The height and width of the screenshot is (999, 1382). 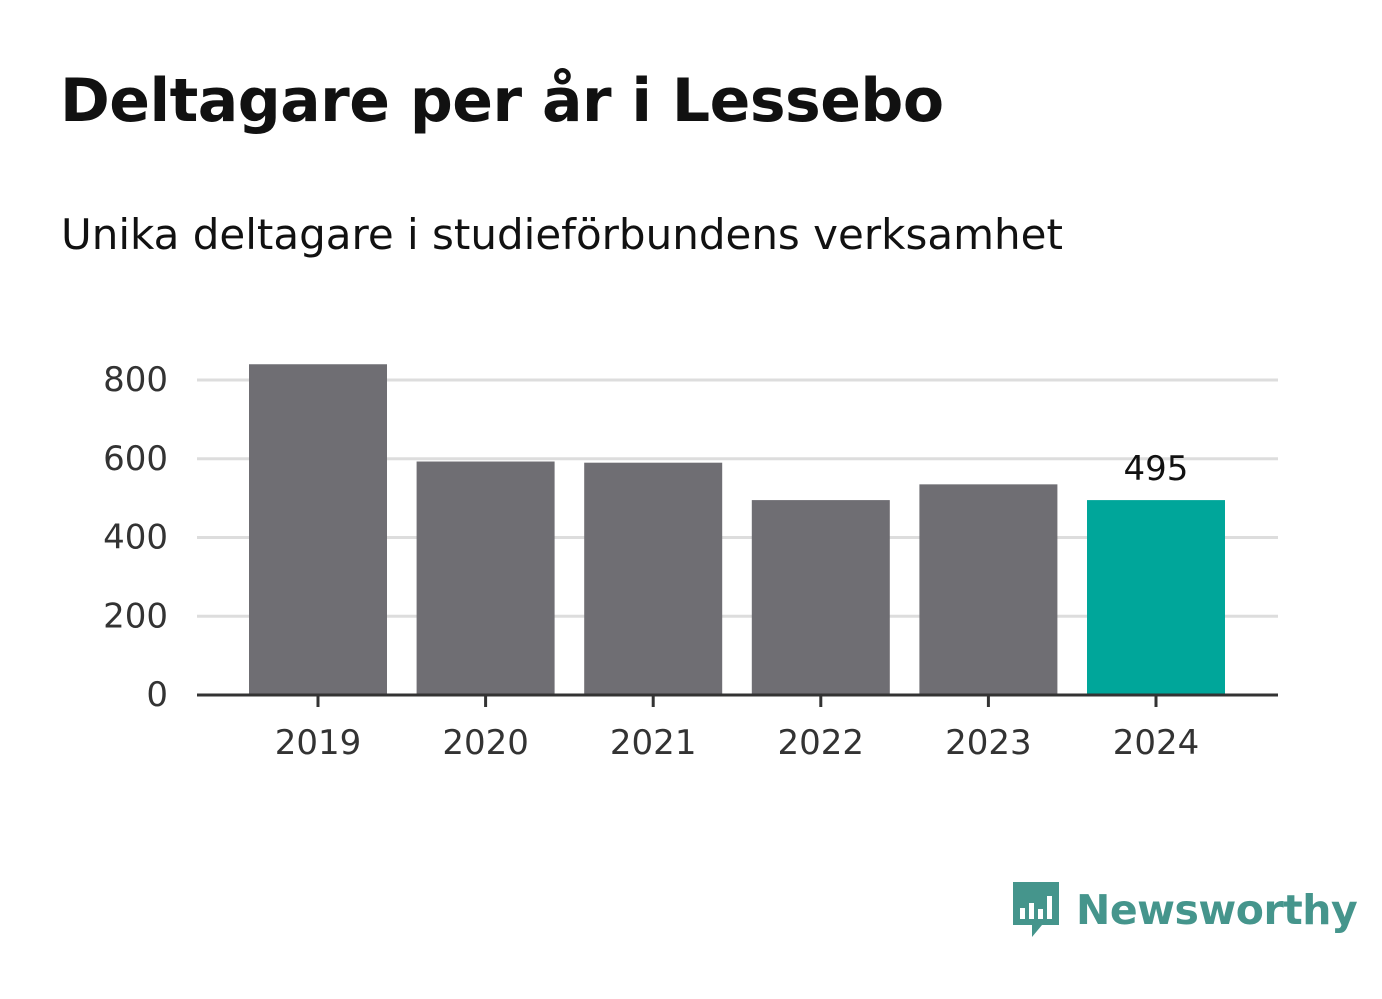 I want to click on bar-2024, so click(x=1156, y=597).